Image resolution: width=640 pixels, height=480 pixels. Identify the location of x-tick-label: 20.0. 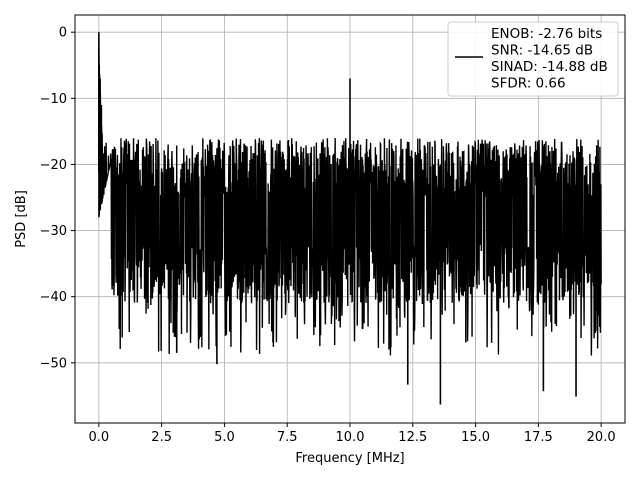
(601, 437).